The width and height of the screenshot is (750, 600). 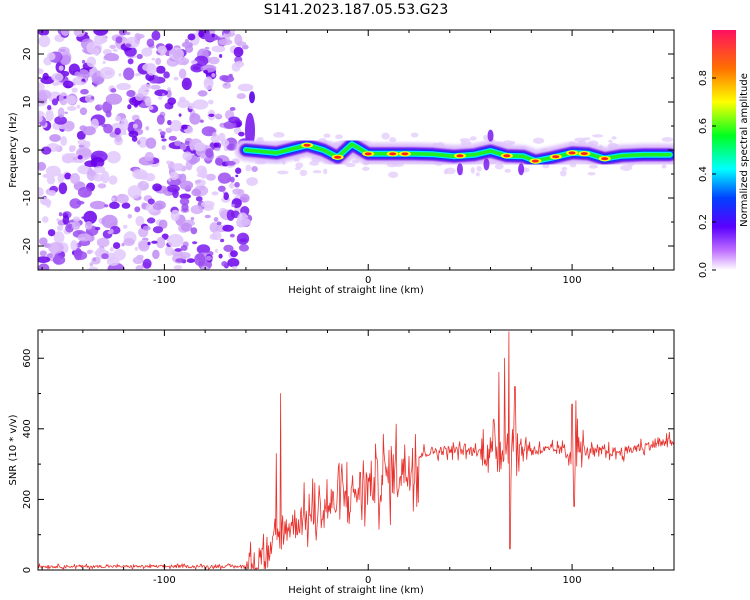 I want to click on y-tick-label: -10, so click(x=27, y=198).